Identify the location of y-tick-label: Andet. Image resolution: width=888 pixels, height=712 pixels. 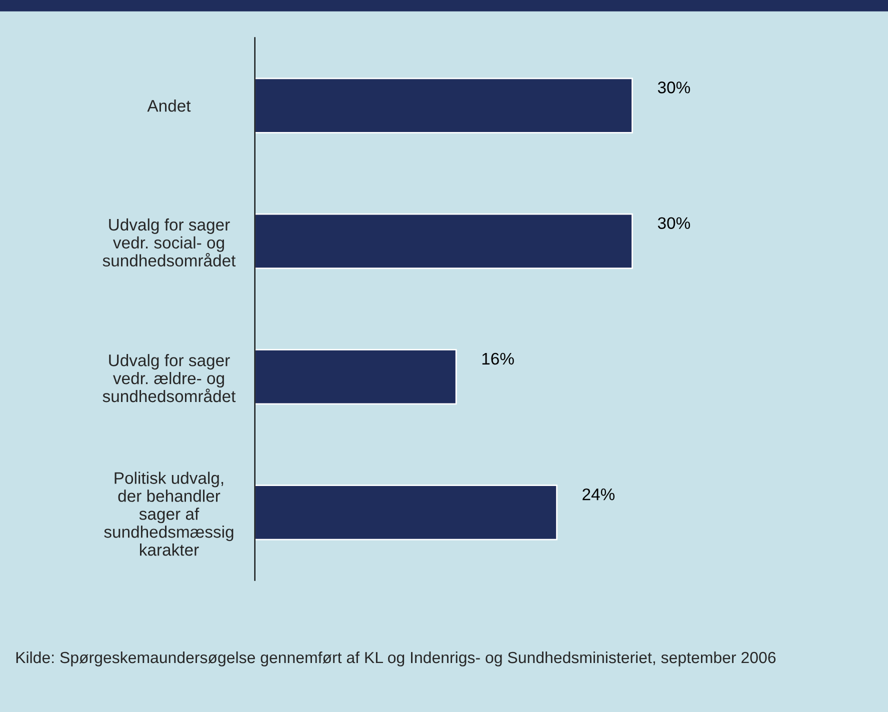
(169, 106).